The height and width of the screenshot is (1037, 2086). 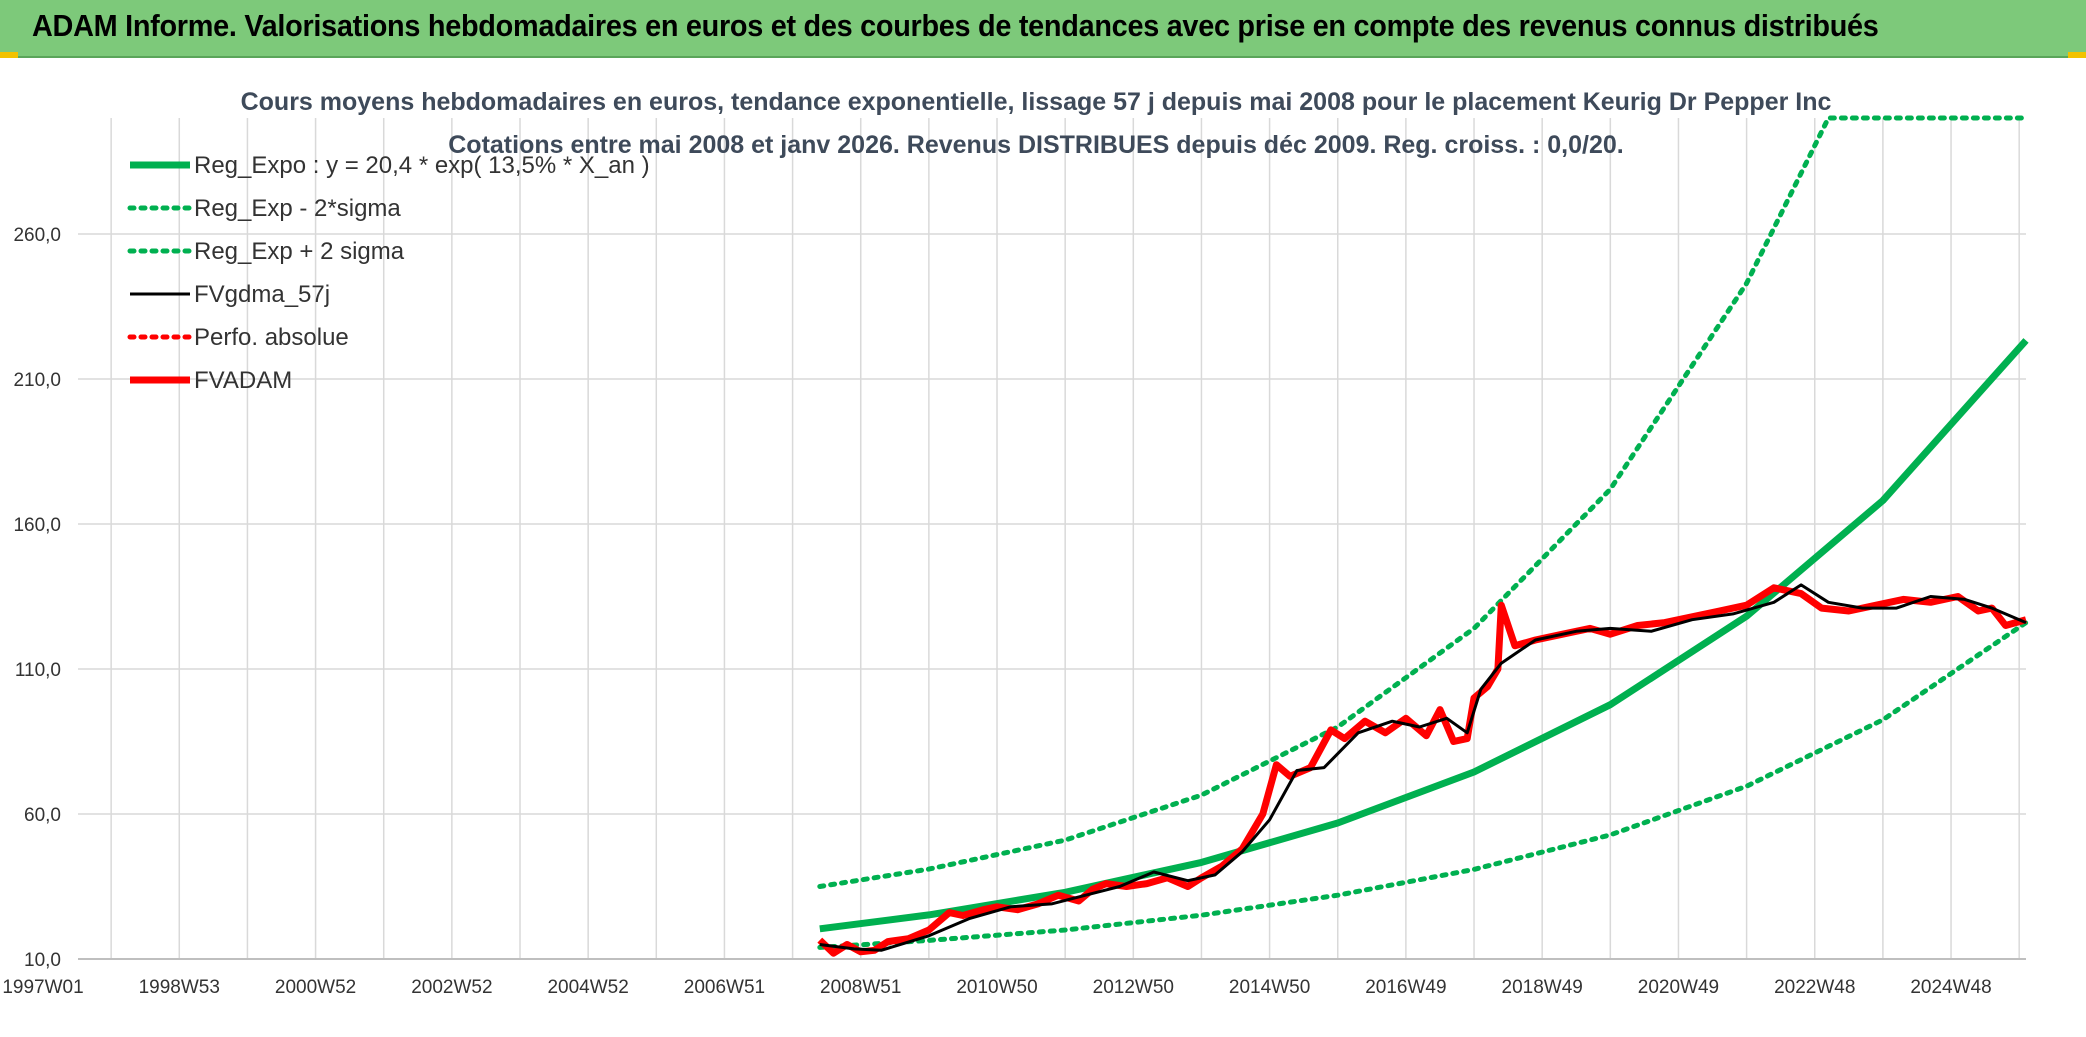 I want to click on legend-label: Reg_Exp - 2*sigma, so click(x=297, y=208).